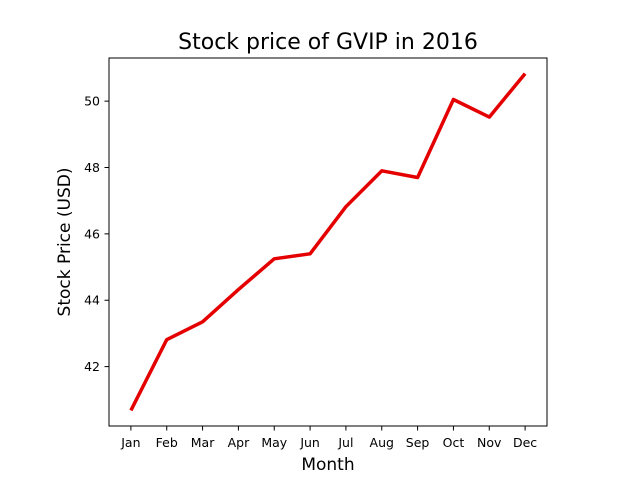 The width and height of the screenshot is (640, 480). Describe the element at coordinates (239, 442) in the screenshot. I see `x-tick-label: Apr` at that location.